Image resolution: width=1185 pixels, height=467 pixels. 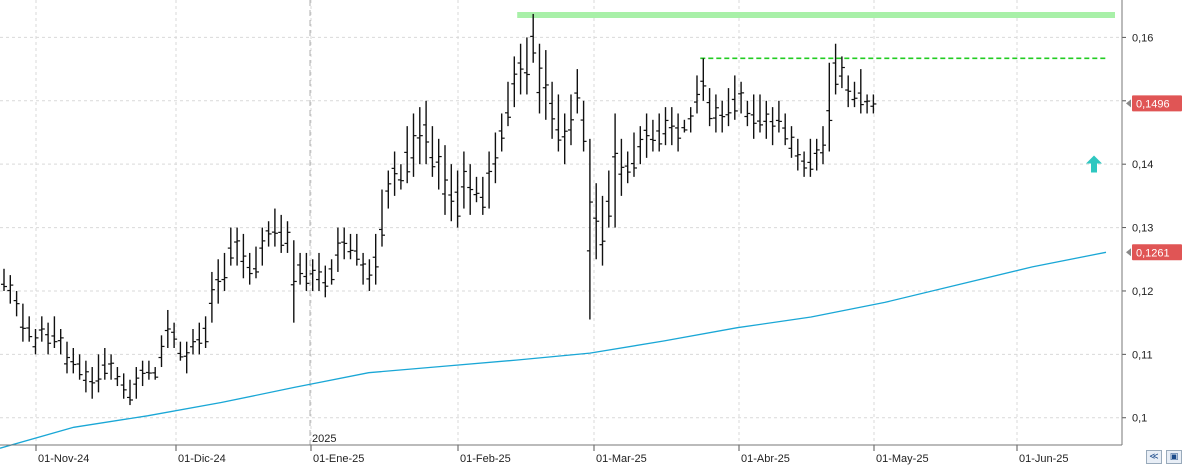 What do you see at coordinates (816, 35) in the screenshot?
I see `resistance-lines` at bounding box center [816, 35].